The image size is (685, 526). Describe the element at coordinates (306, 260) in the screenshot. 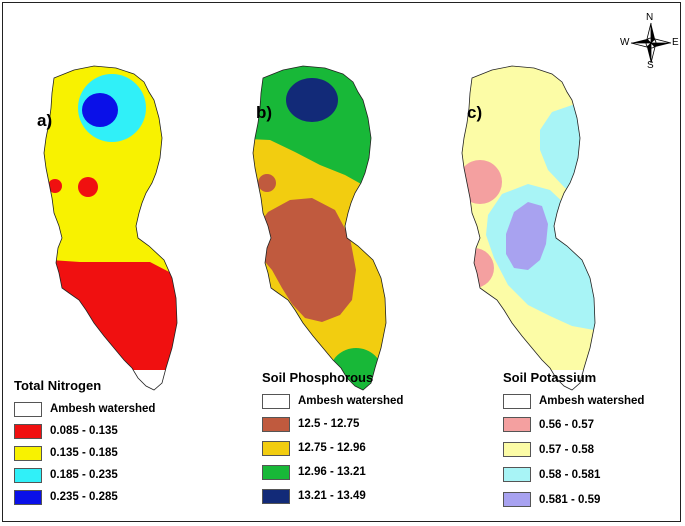

I see `zone-p-12.5-12.75` at that location.